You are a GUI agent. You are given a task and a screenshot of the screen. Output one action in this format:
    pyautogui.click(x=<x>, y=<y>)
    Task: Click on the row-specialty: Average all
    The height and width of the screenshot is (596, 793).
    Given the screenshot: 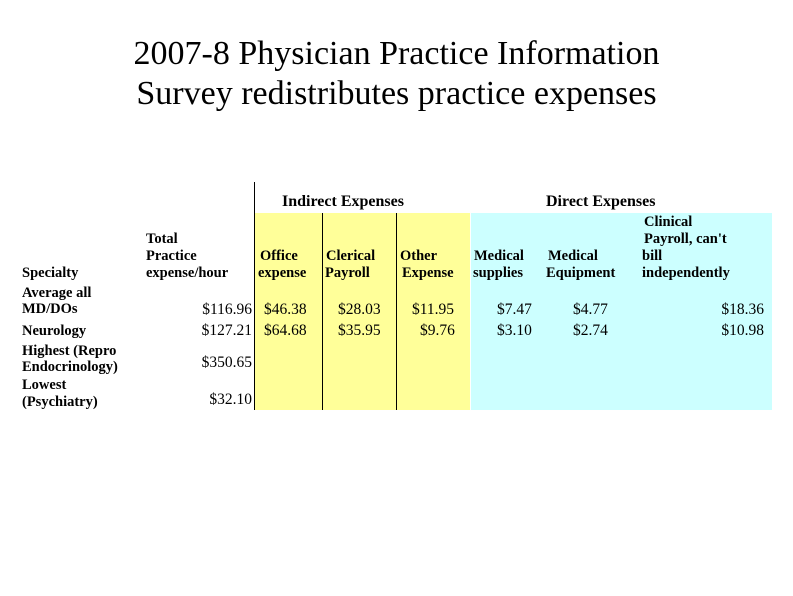 What is the action you would take?
    pyautogui.click(x=57, y=293)
    